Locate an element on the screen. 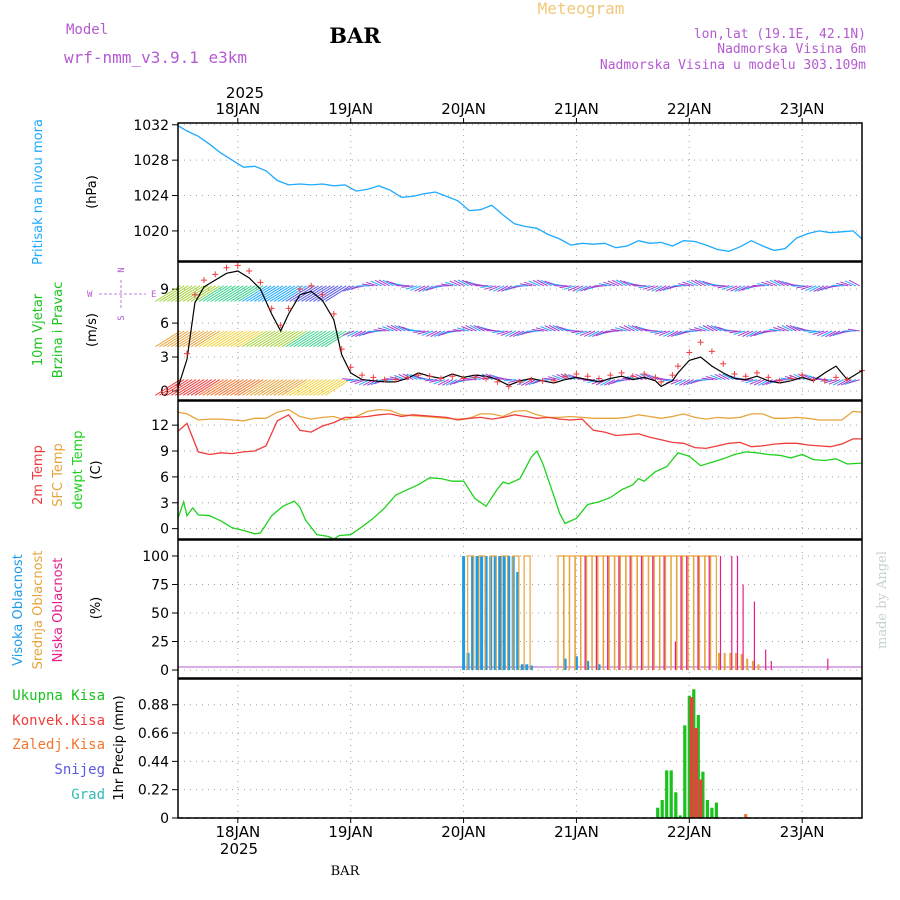  pressure-tick-label: 1032 is located at coordinates (151, 126).